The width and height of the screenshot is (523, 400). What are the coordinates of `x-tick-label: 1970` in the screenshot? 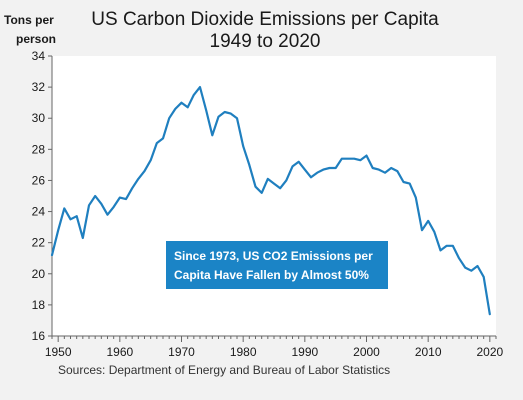 It's located at (181, 352).